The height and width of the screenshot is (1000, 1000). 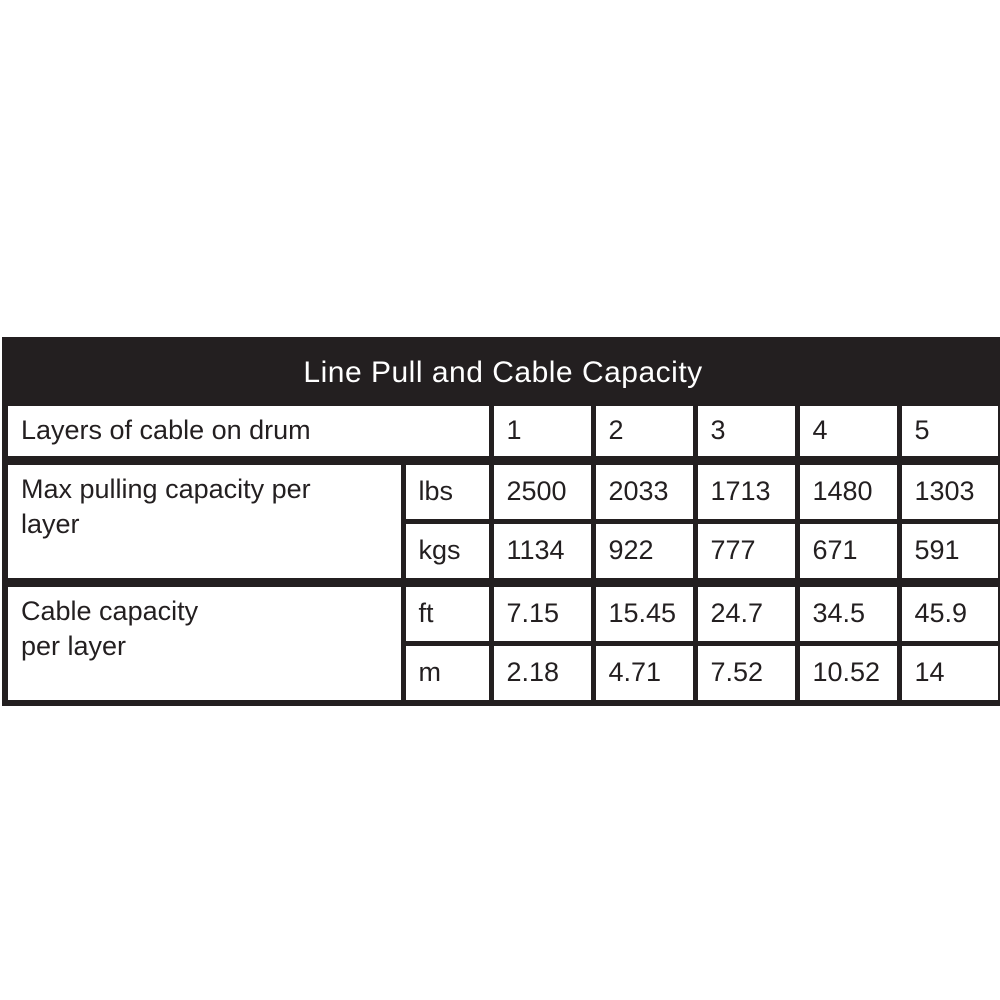 I want to click on value-cell: 7.15, so click(x=542, y=612).